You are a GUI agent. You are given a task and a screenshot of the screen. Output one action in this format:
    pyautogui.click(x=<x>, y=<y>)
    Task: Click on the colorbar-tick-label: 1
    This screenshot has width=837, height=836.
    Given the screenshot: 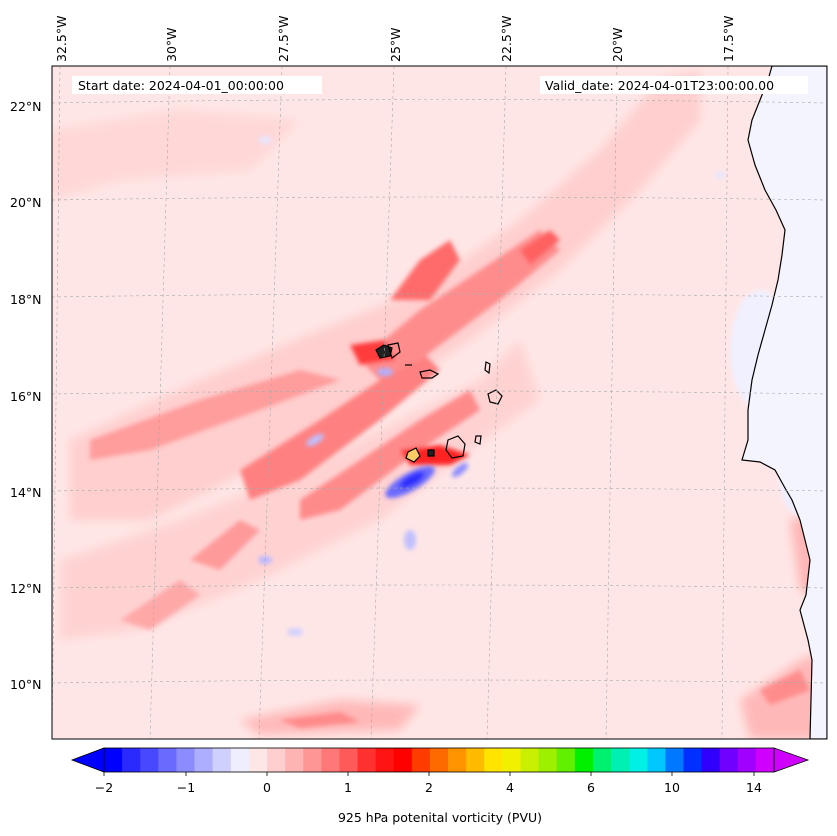 What is the action you would take?
    pyautogui.click(x=348, y=787)
    